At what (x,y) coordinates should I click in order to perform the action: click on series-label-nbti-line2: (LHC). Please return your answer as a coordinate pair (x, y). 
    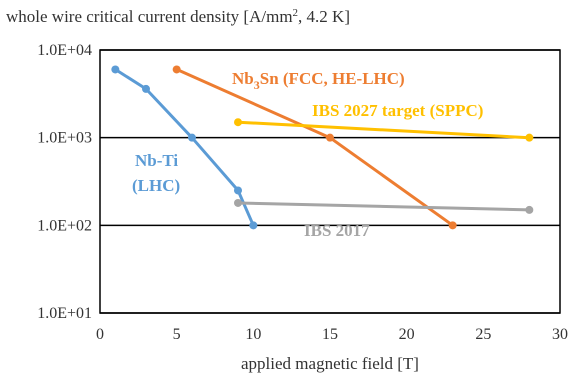
    Looking at the image, I should click on (156, 185).